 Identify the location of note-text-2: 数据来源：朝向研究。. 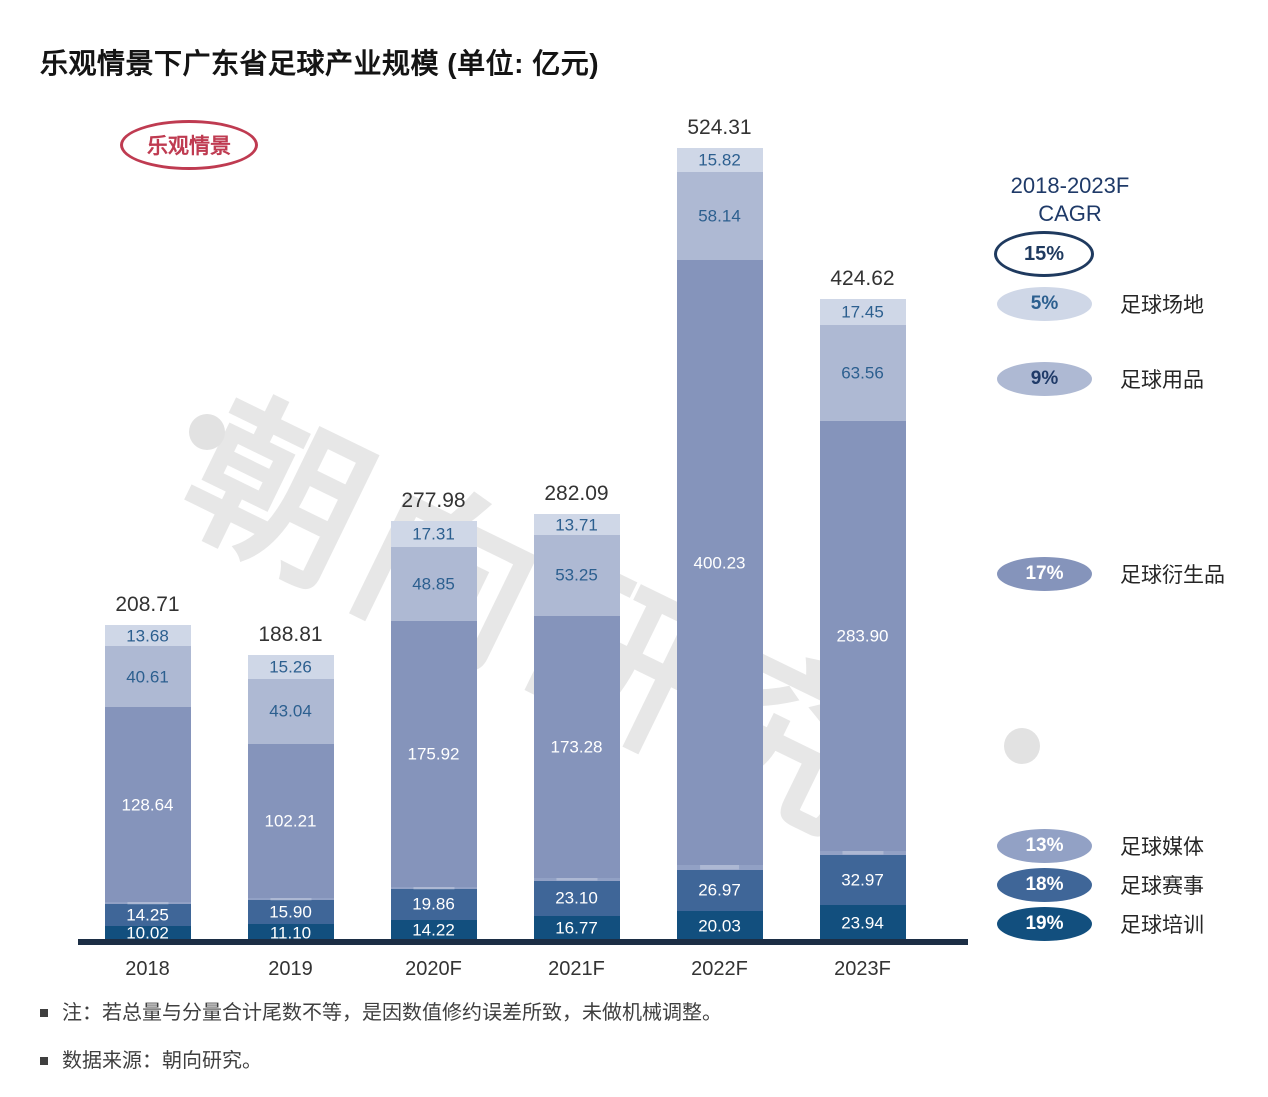
(162, 1061).